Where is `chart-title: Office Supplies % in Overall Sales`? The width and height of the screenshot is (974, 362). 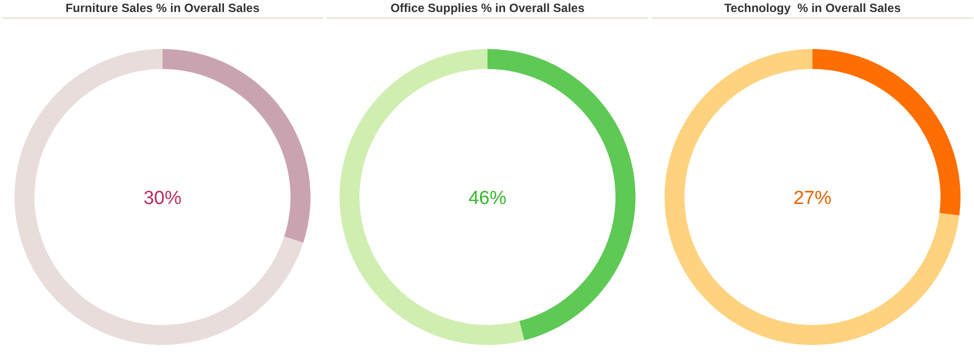
chart-title: Office Supplies % in Overall Sales is located at coordinates (487, 8).